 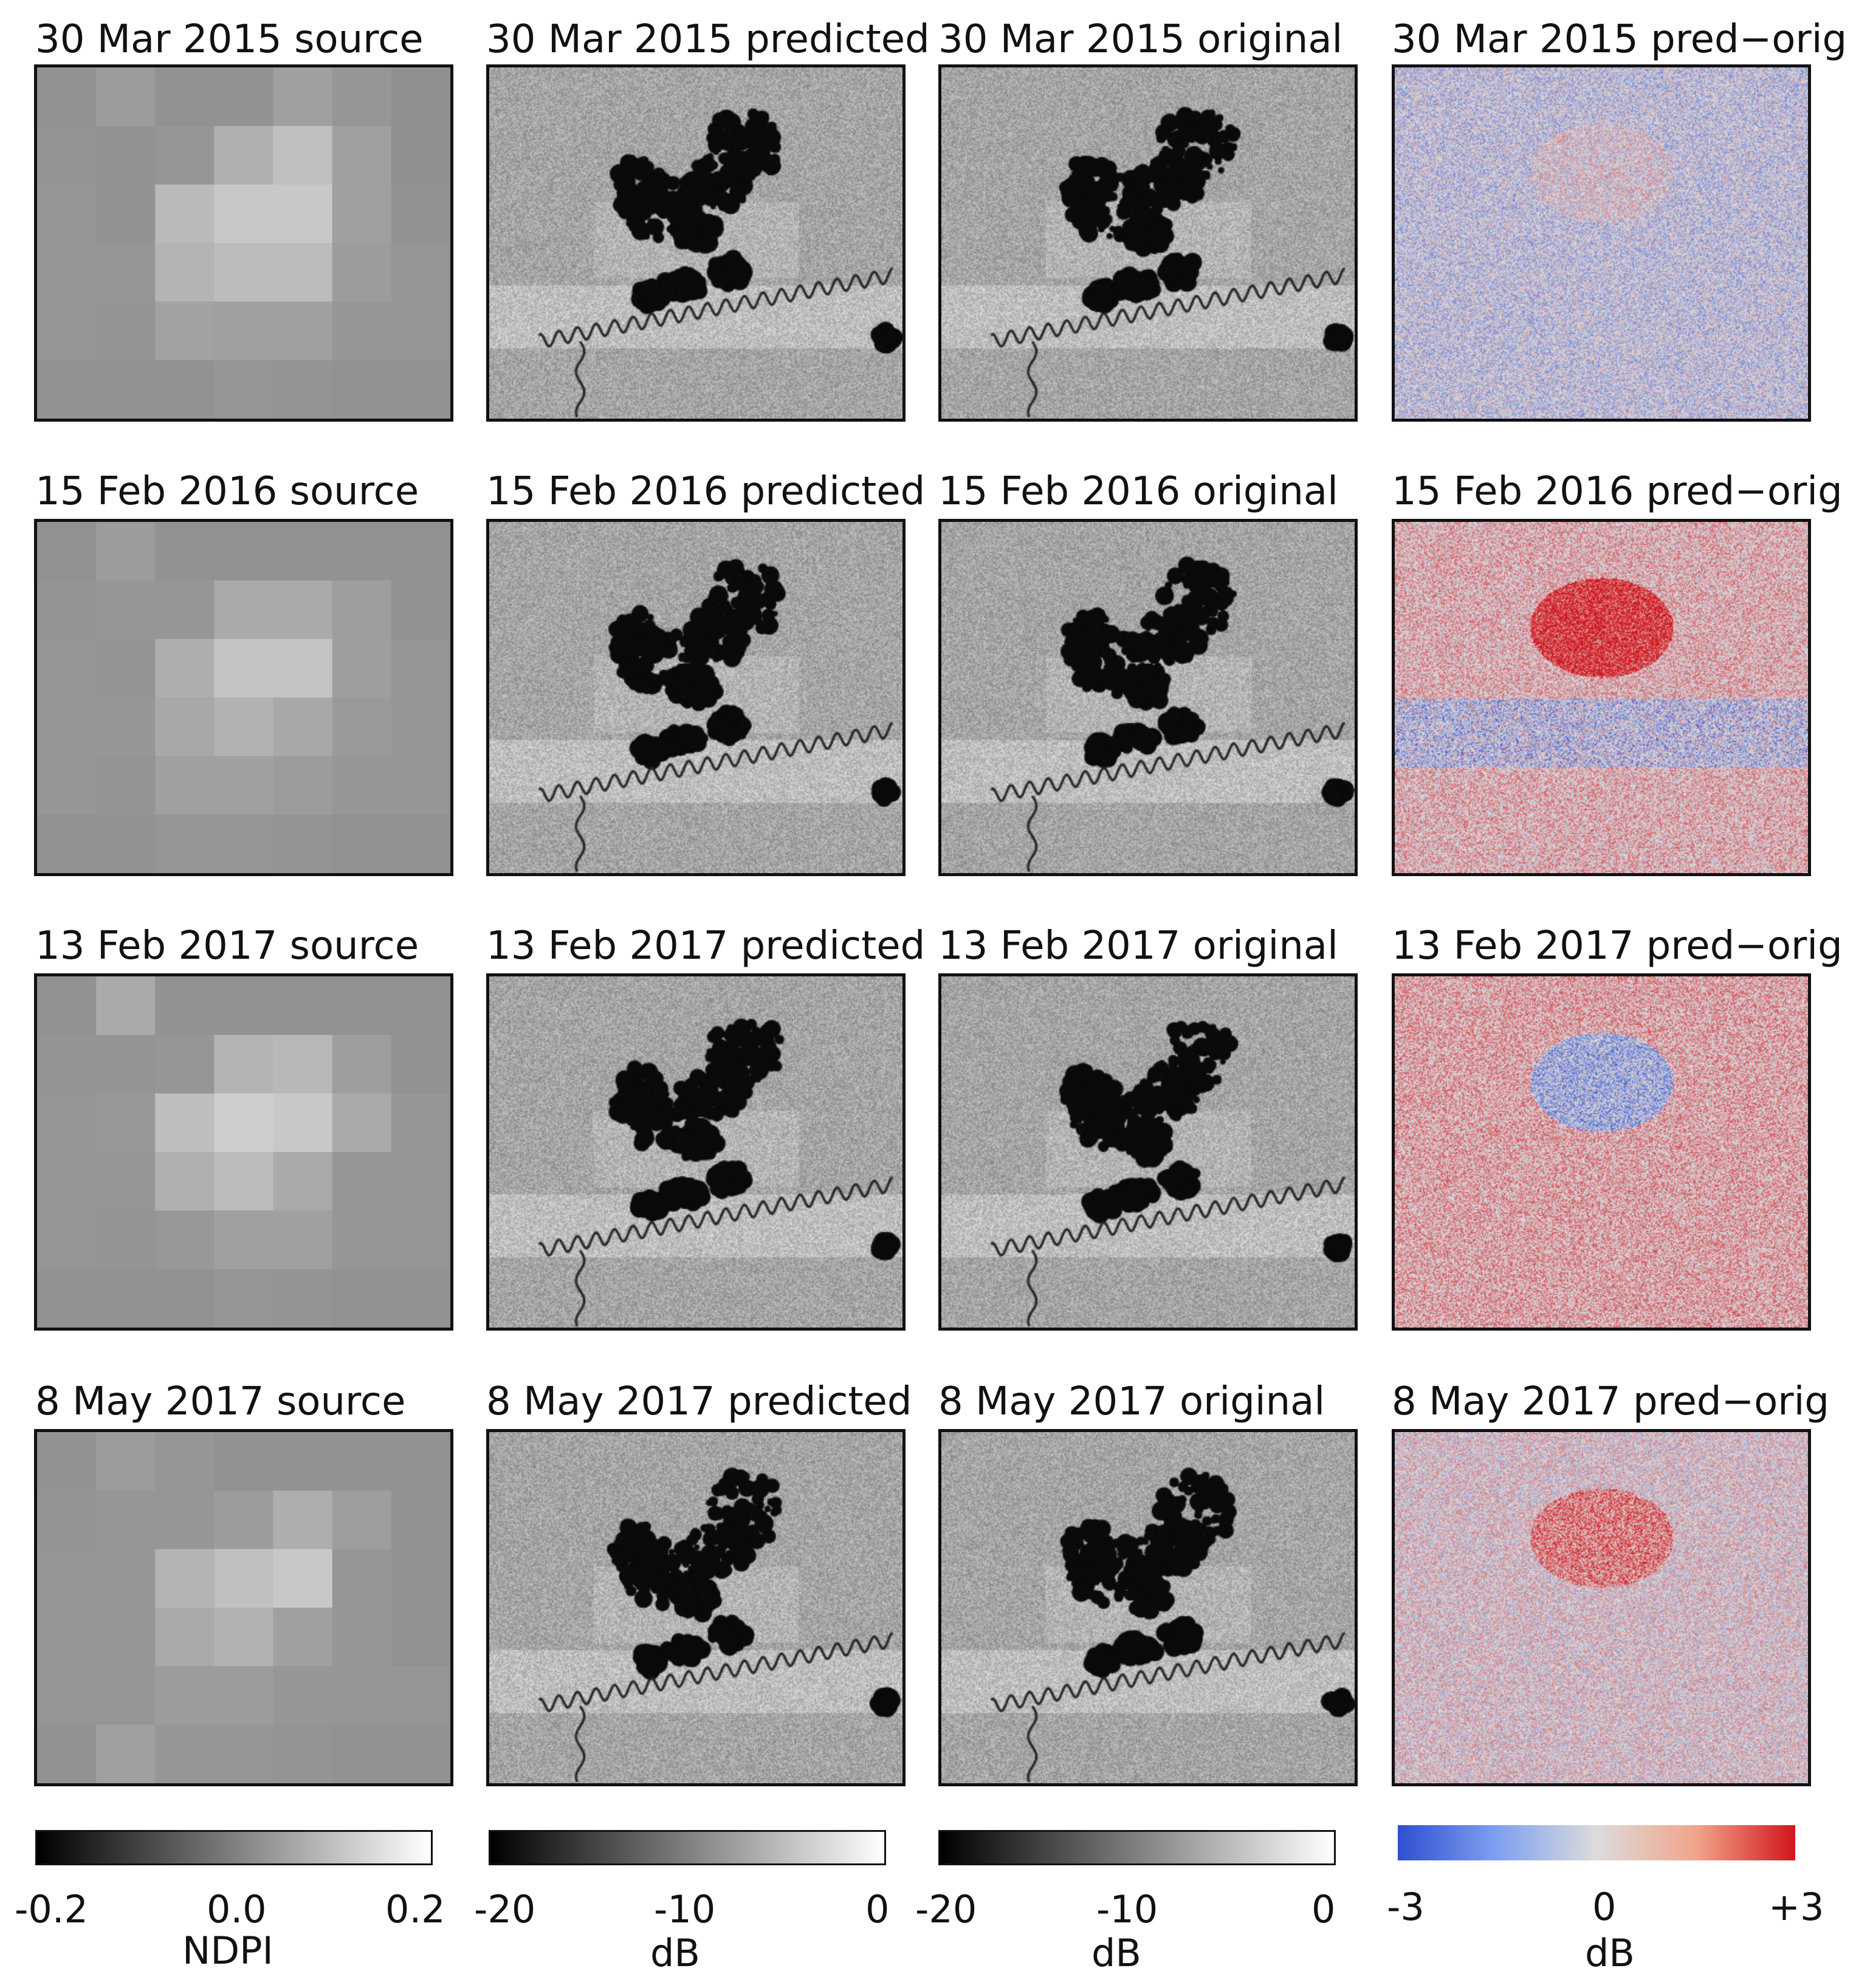 What do you see at coordinates (706, 946) in the screenshot?
I see `panel-title: 13 Feb 2017 predicted` at bounding box center [706, 946].